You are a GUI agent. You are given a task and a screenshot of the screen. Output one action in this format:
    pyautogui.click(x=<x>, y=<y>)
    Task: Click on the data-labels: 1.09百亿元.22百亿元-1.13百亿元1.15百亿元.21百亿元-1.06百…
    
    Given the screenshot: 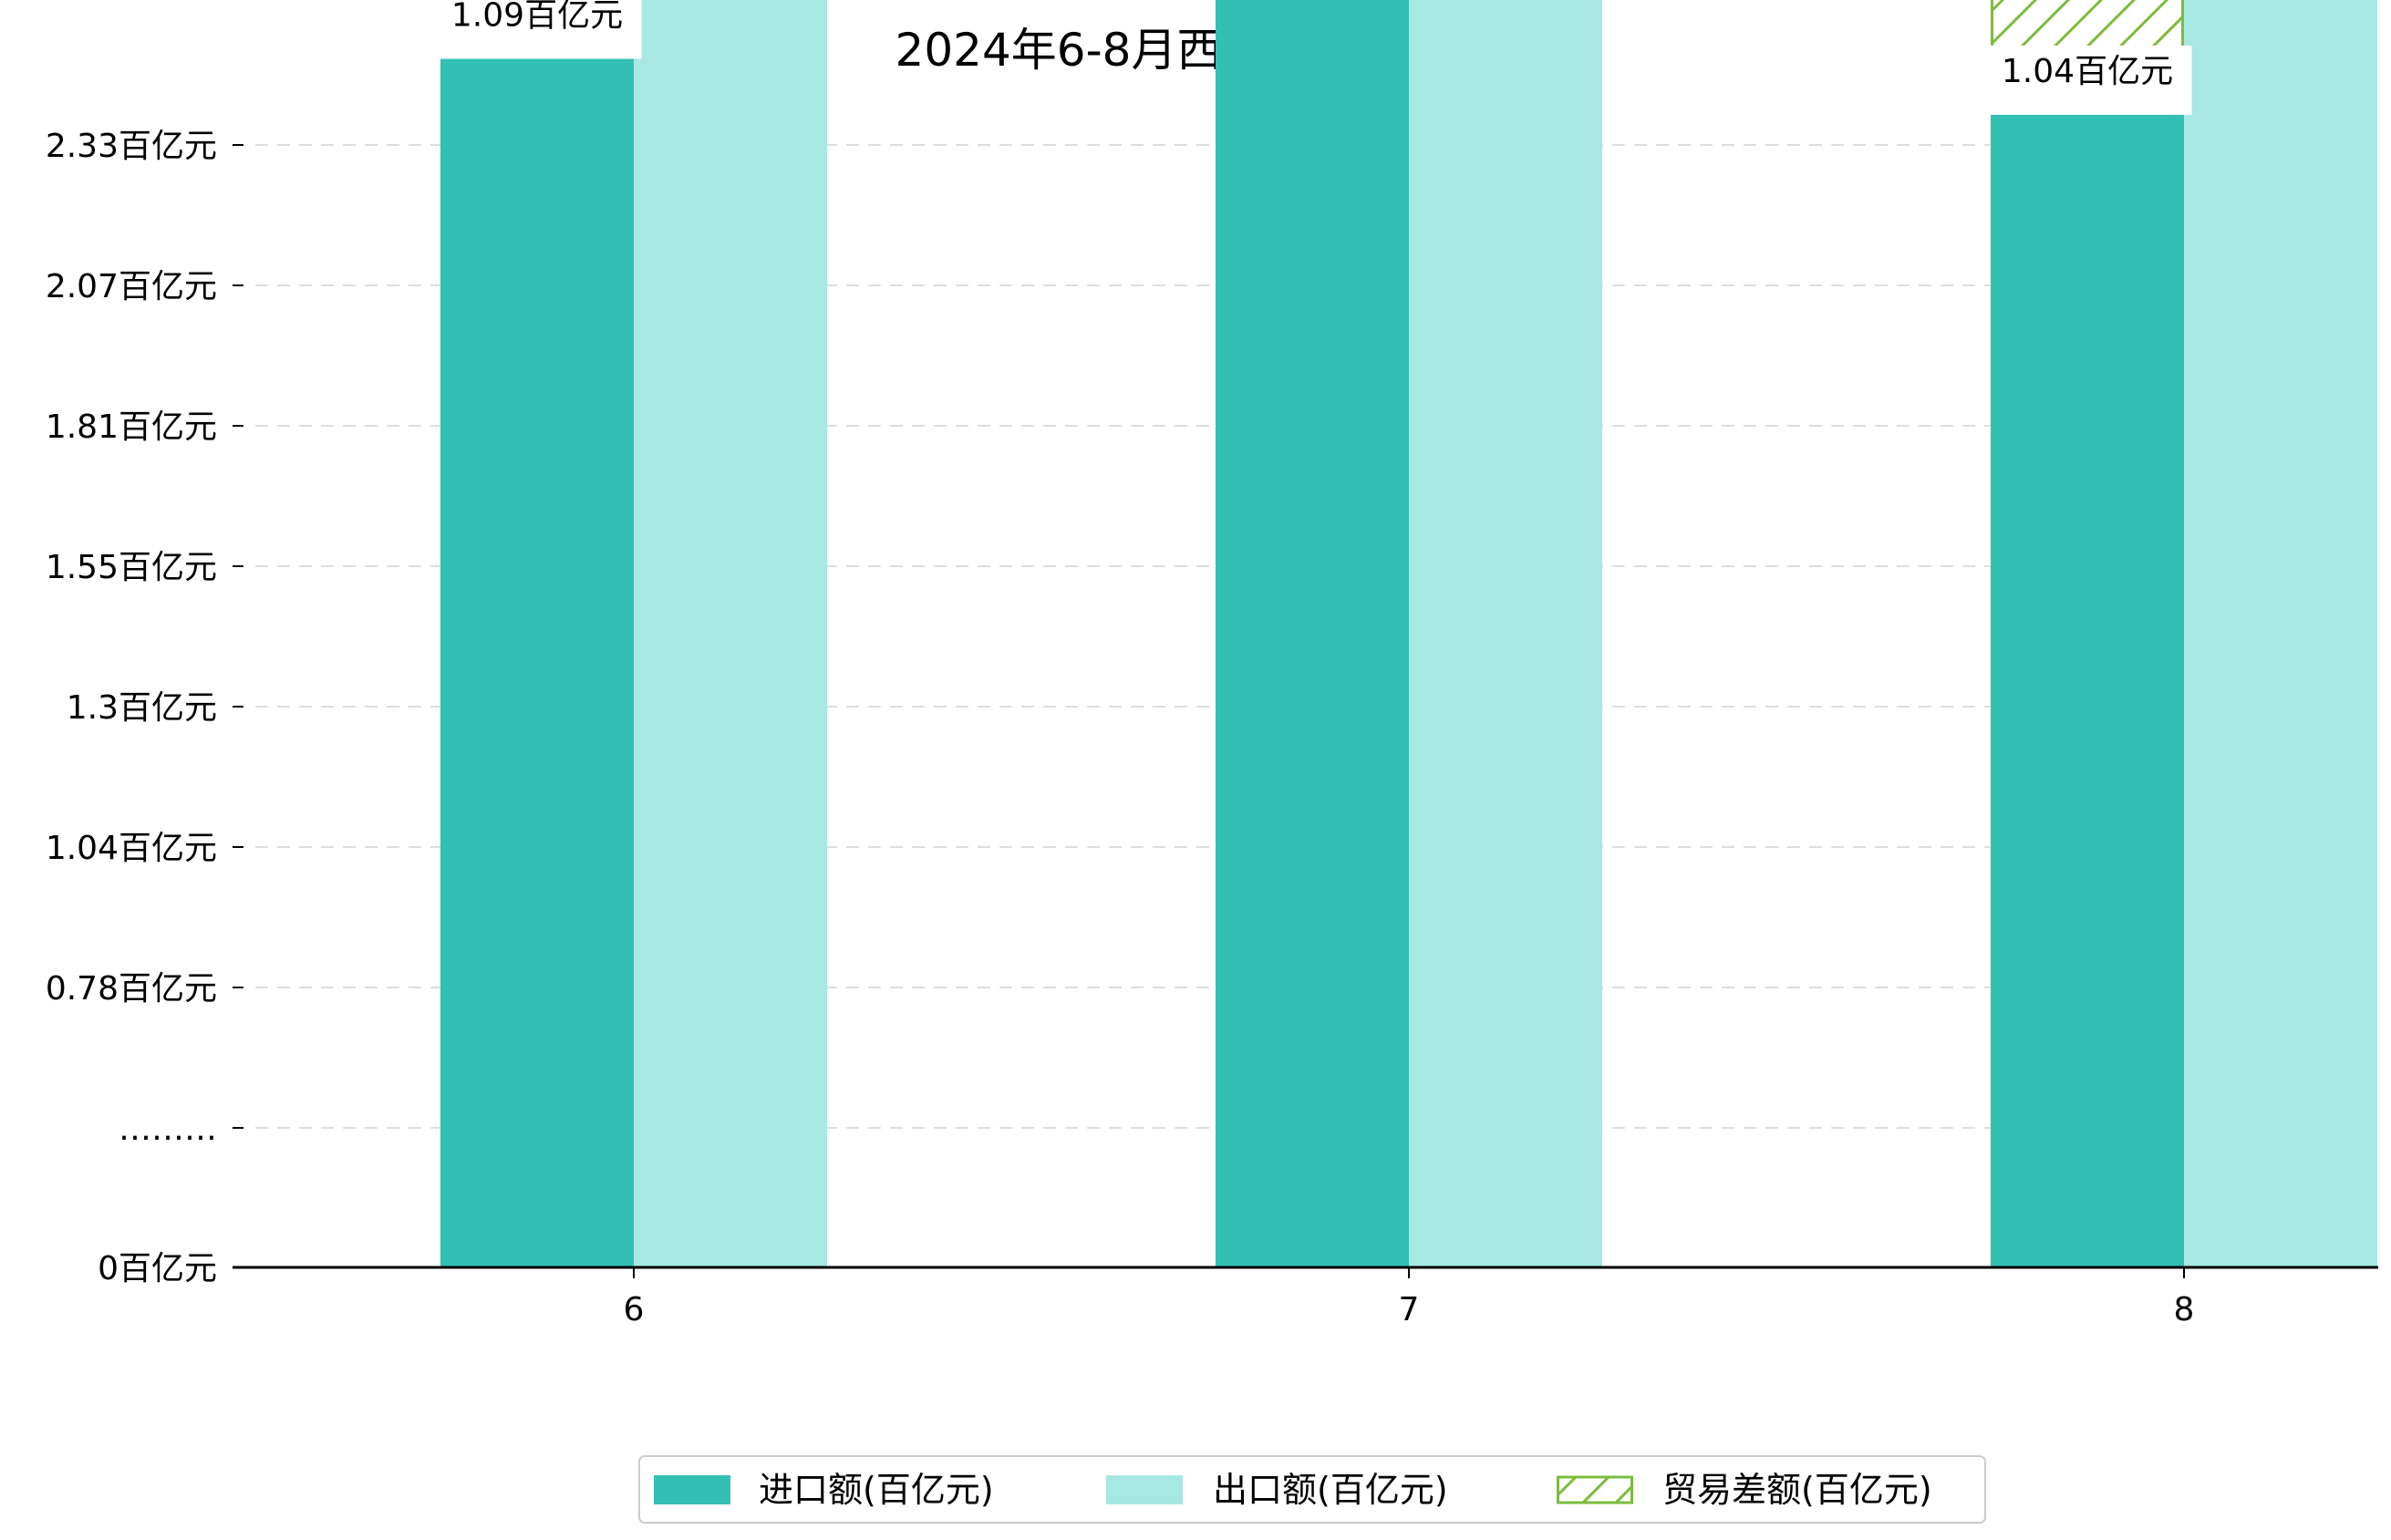 What is the action you would take?
    pyautogui.click(x=1312, y=57)
    